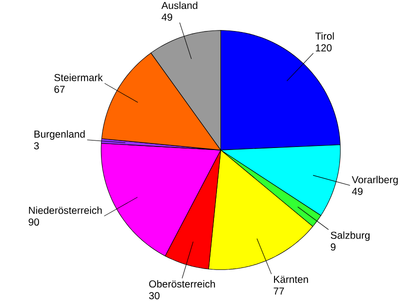 The image size is (400, 301). Describe the element at coordinates (65, 210) in the screenshot. I see `slice-label: Niederösterreich` at that location.